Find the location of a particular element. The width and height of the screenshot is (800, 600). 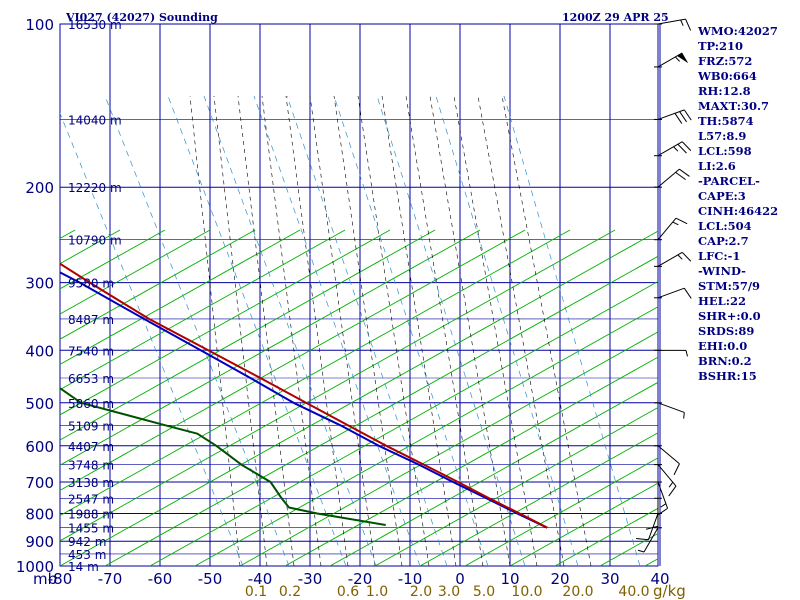

index-item: LCL:504 is located at coordinates (725, 226).